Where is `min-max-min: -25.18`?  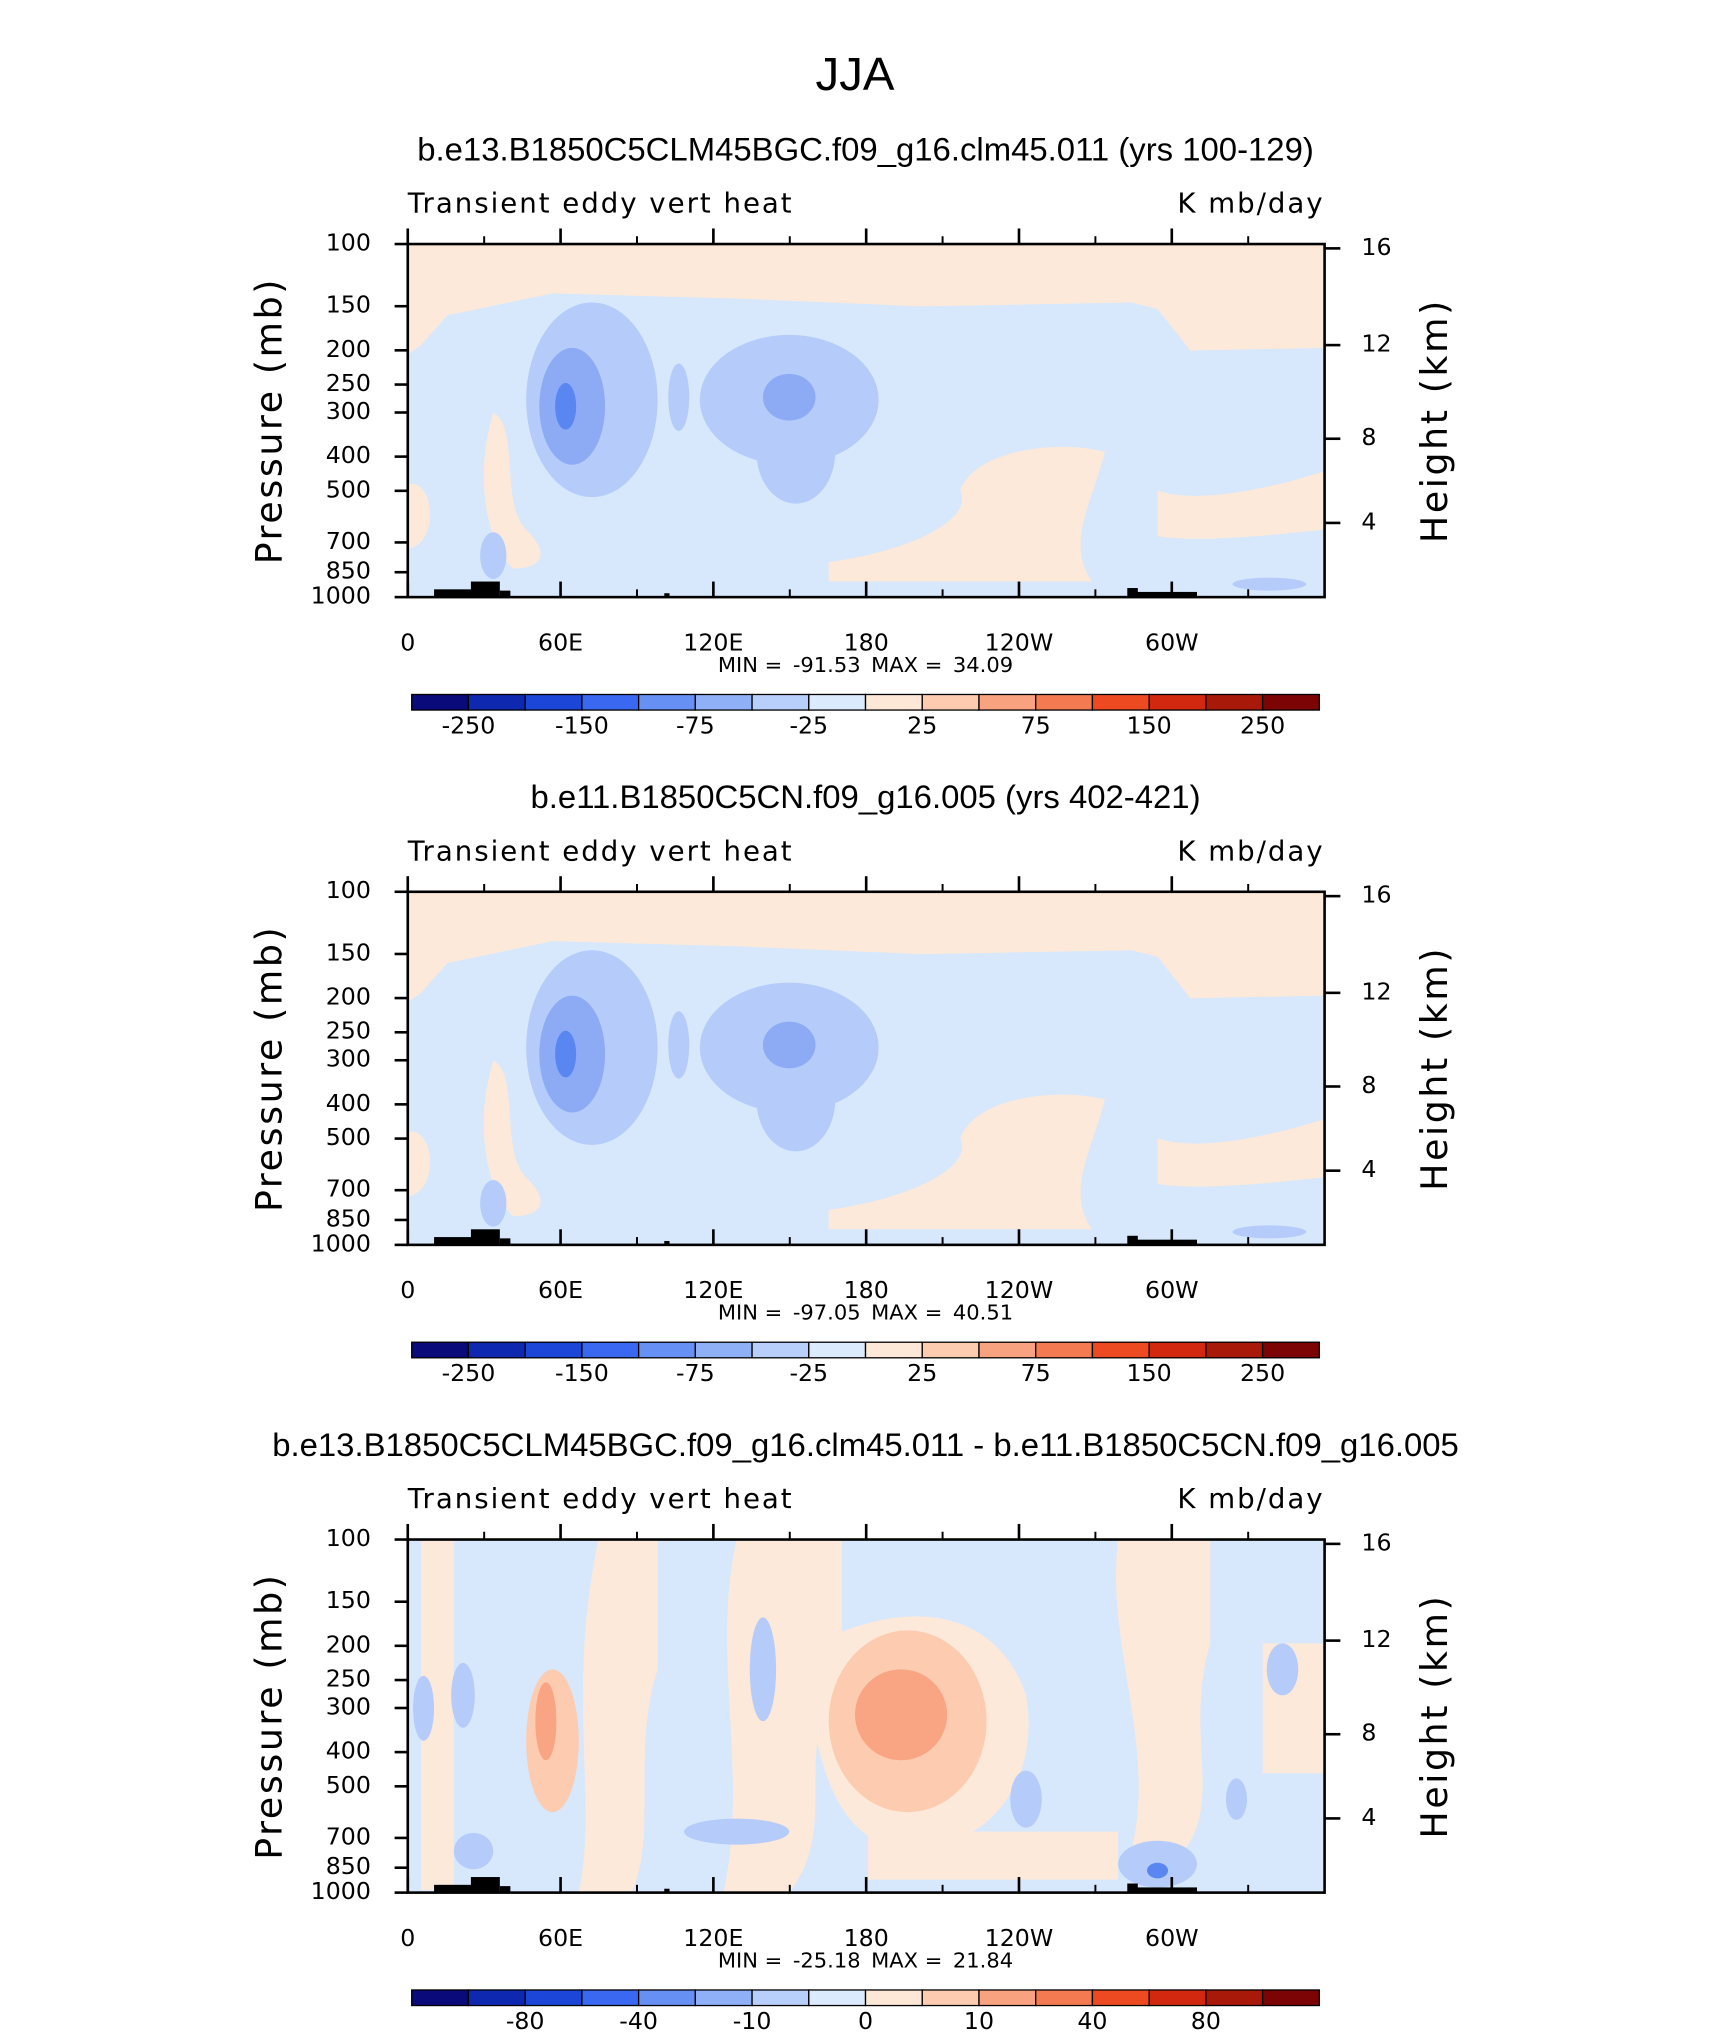
min-max-min: -25.18 is located at coordinates (827, 1960).